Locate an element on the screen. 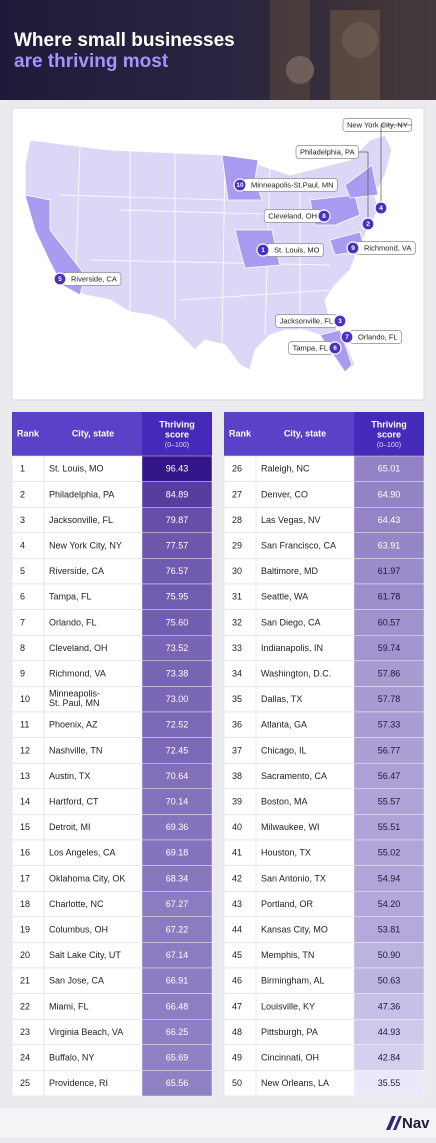 This screenshot has height=1143, width=436. score-value: 47.36 is located at coordinates (389, 1006).